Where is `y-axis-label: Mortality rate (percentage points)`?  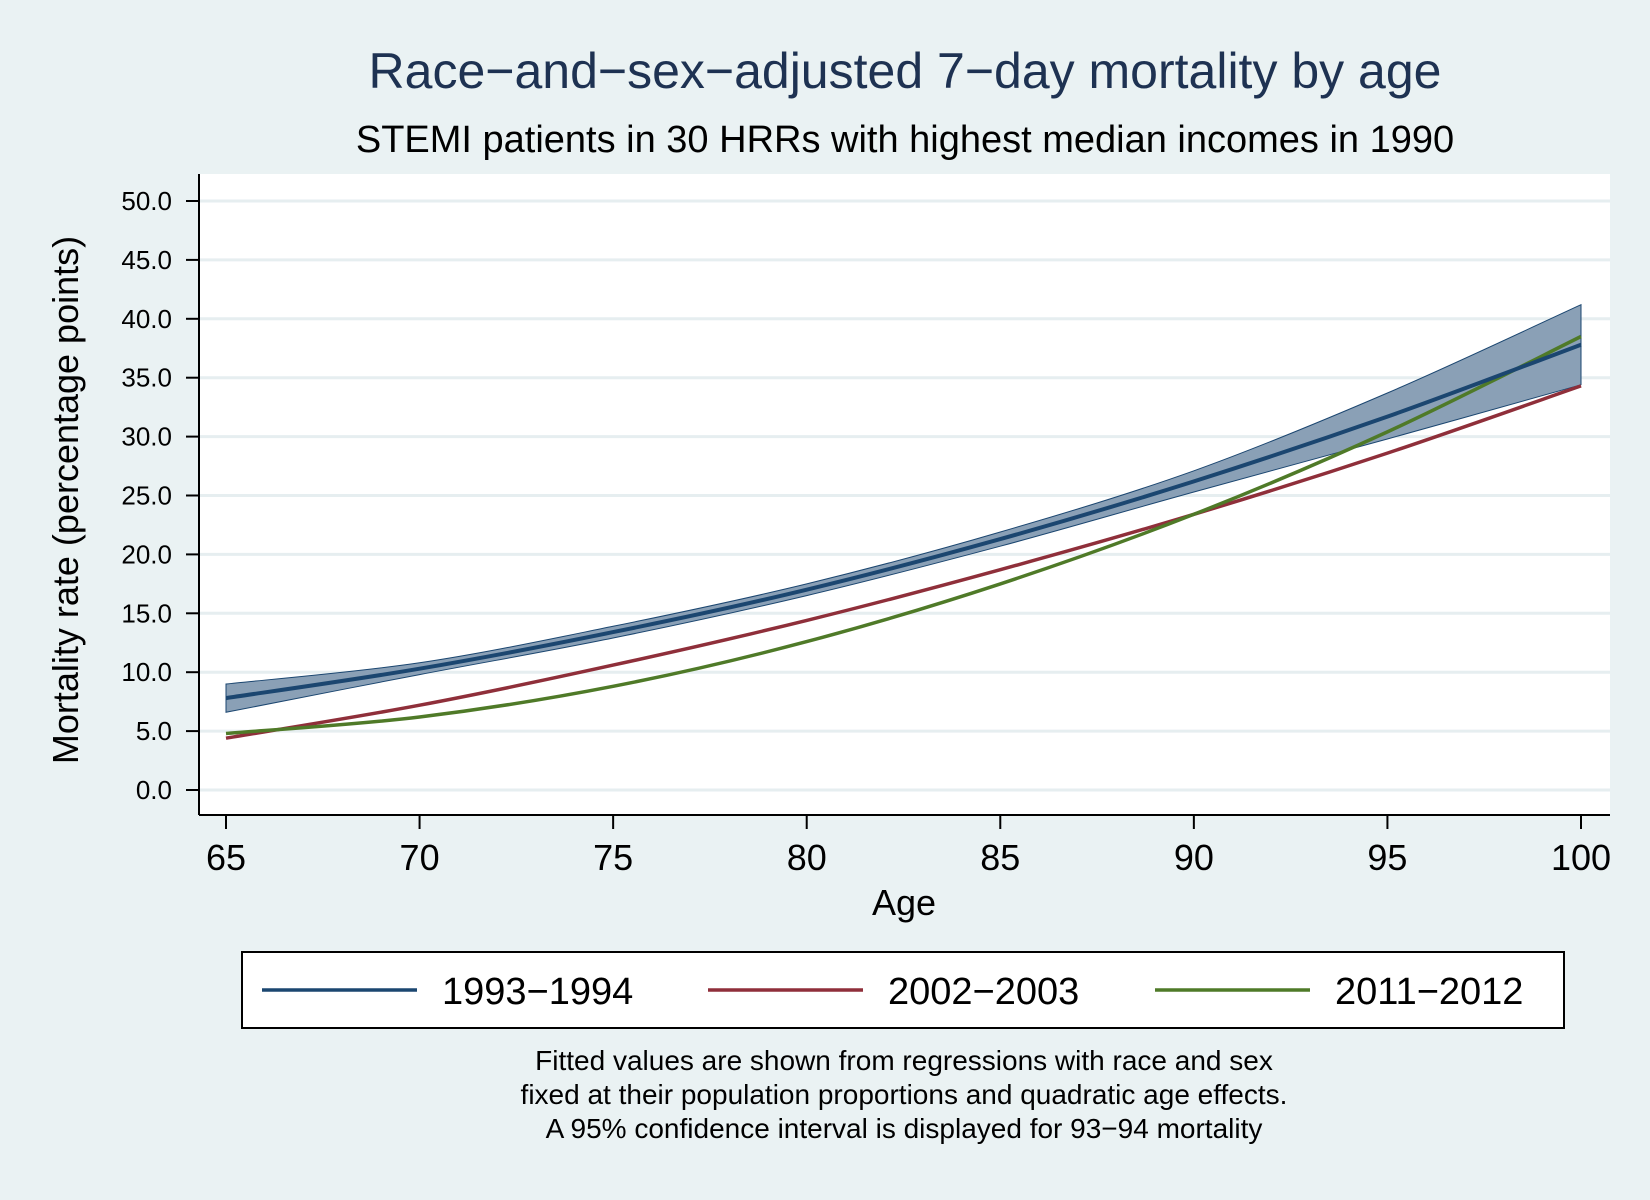
y-axis-label: Mortality rate (percentage points) is located at coordinates (65, 500).